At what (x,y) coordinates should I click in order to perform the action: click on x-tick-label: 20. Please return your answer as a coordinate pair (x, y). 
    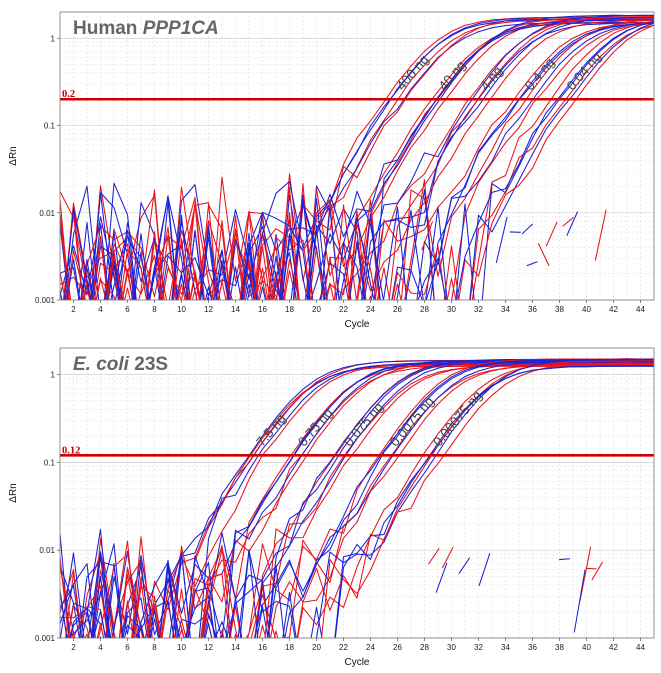
    Looking at the image, I should click on (316, 309).